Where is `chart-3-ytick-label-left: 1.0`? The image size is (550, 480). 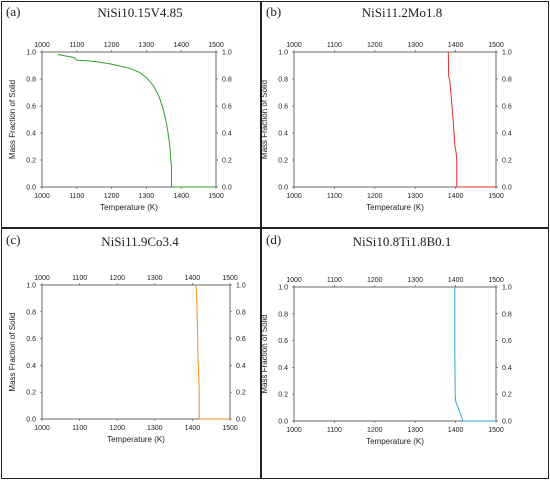 chart-3-ytick-label-left: 1.0 is located at coordinates (283, 288).